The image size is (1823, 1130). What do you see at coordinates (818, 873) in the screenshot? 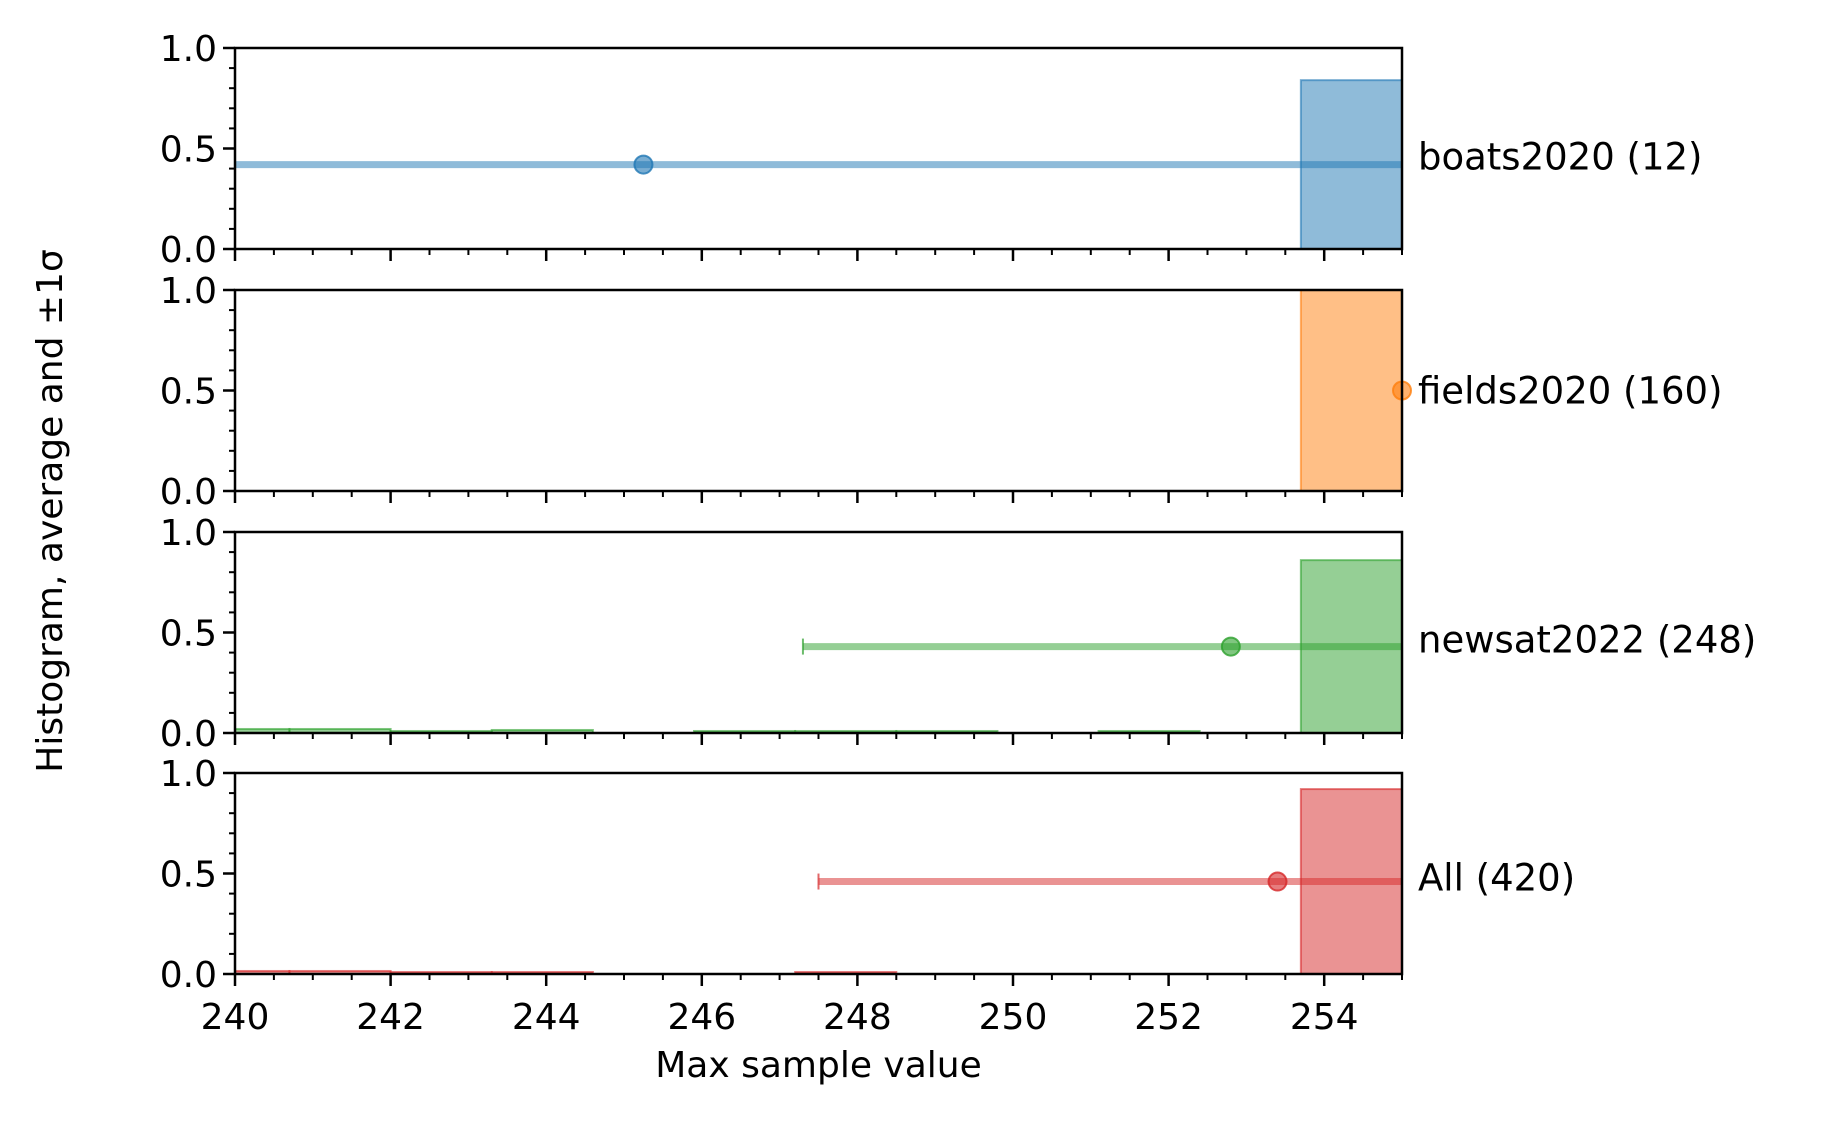
I see `panel-4-frame` at bounding box center [818, 873].